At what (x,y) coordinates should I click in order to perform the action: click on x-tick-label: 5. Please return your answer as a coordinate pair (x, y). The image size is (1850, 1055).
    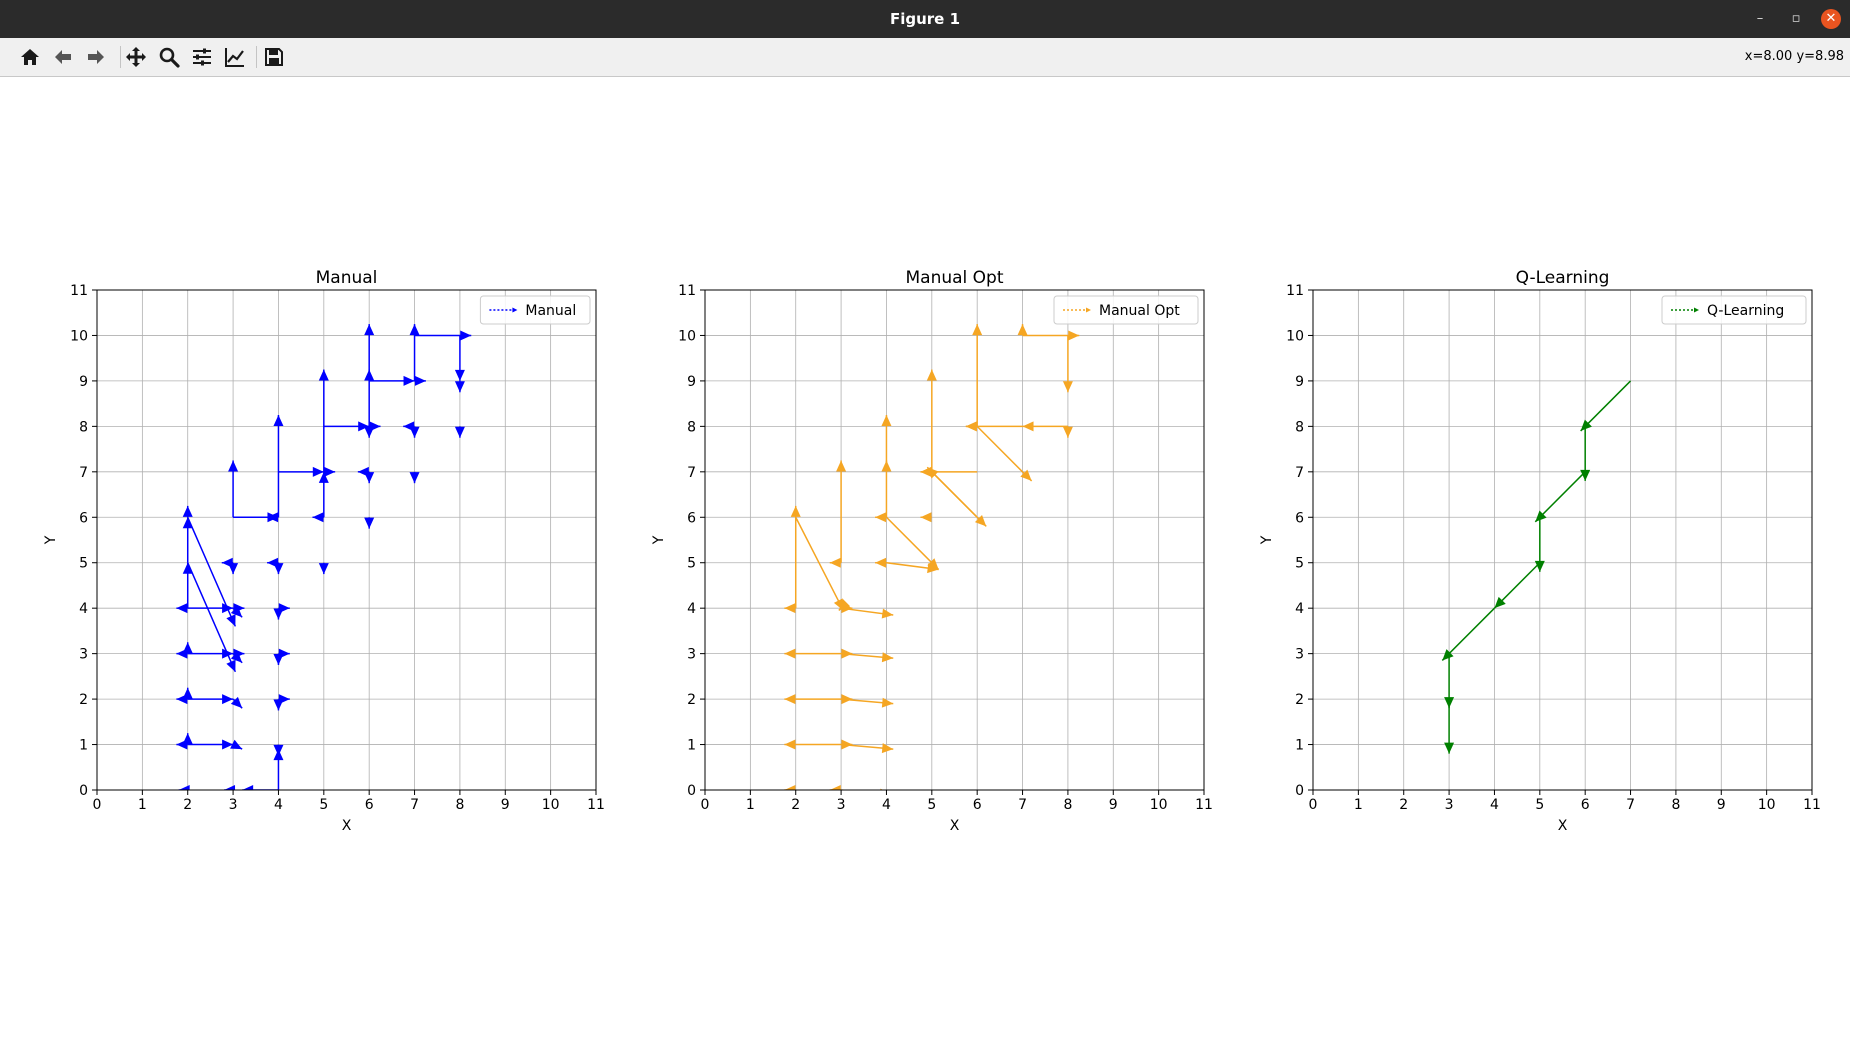
    Looking at the image, I should click on (323, 805).